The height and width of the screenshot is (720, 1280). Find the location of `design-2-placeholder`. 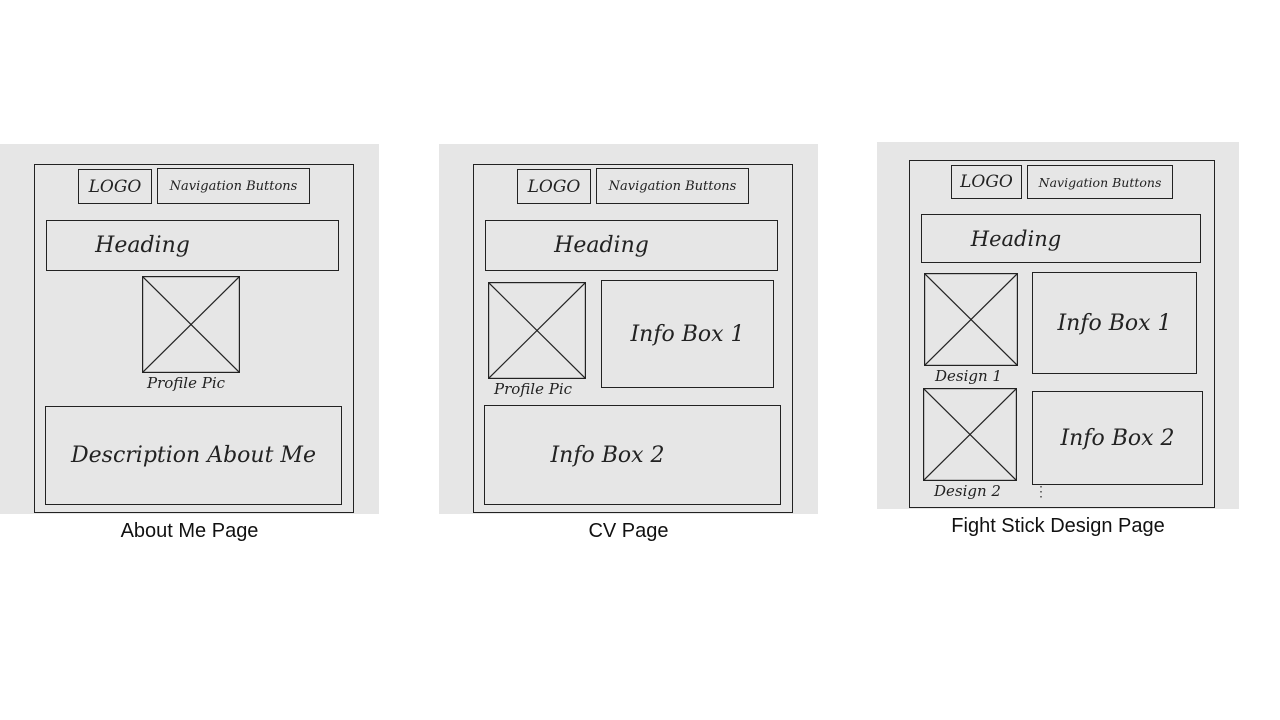

design-2-placeholder is located at coordinates (970, 434).